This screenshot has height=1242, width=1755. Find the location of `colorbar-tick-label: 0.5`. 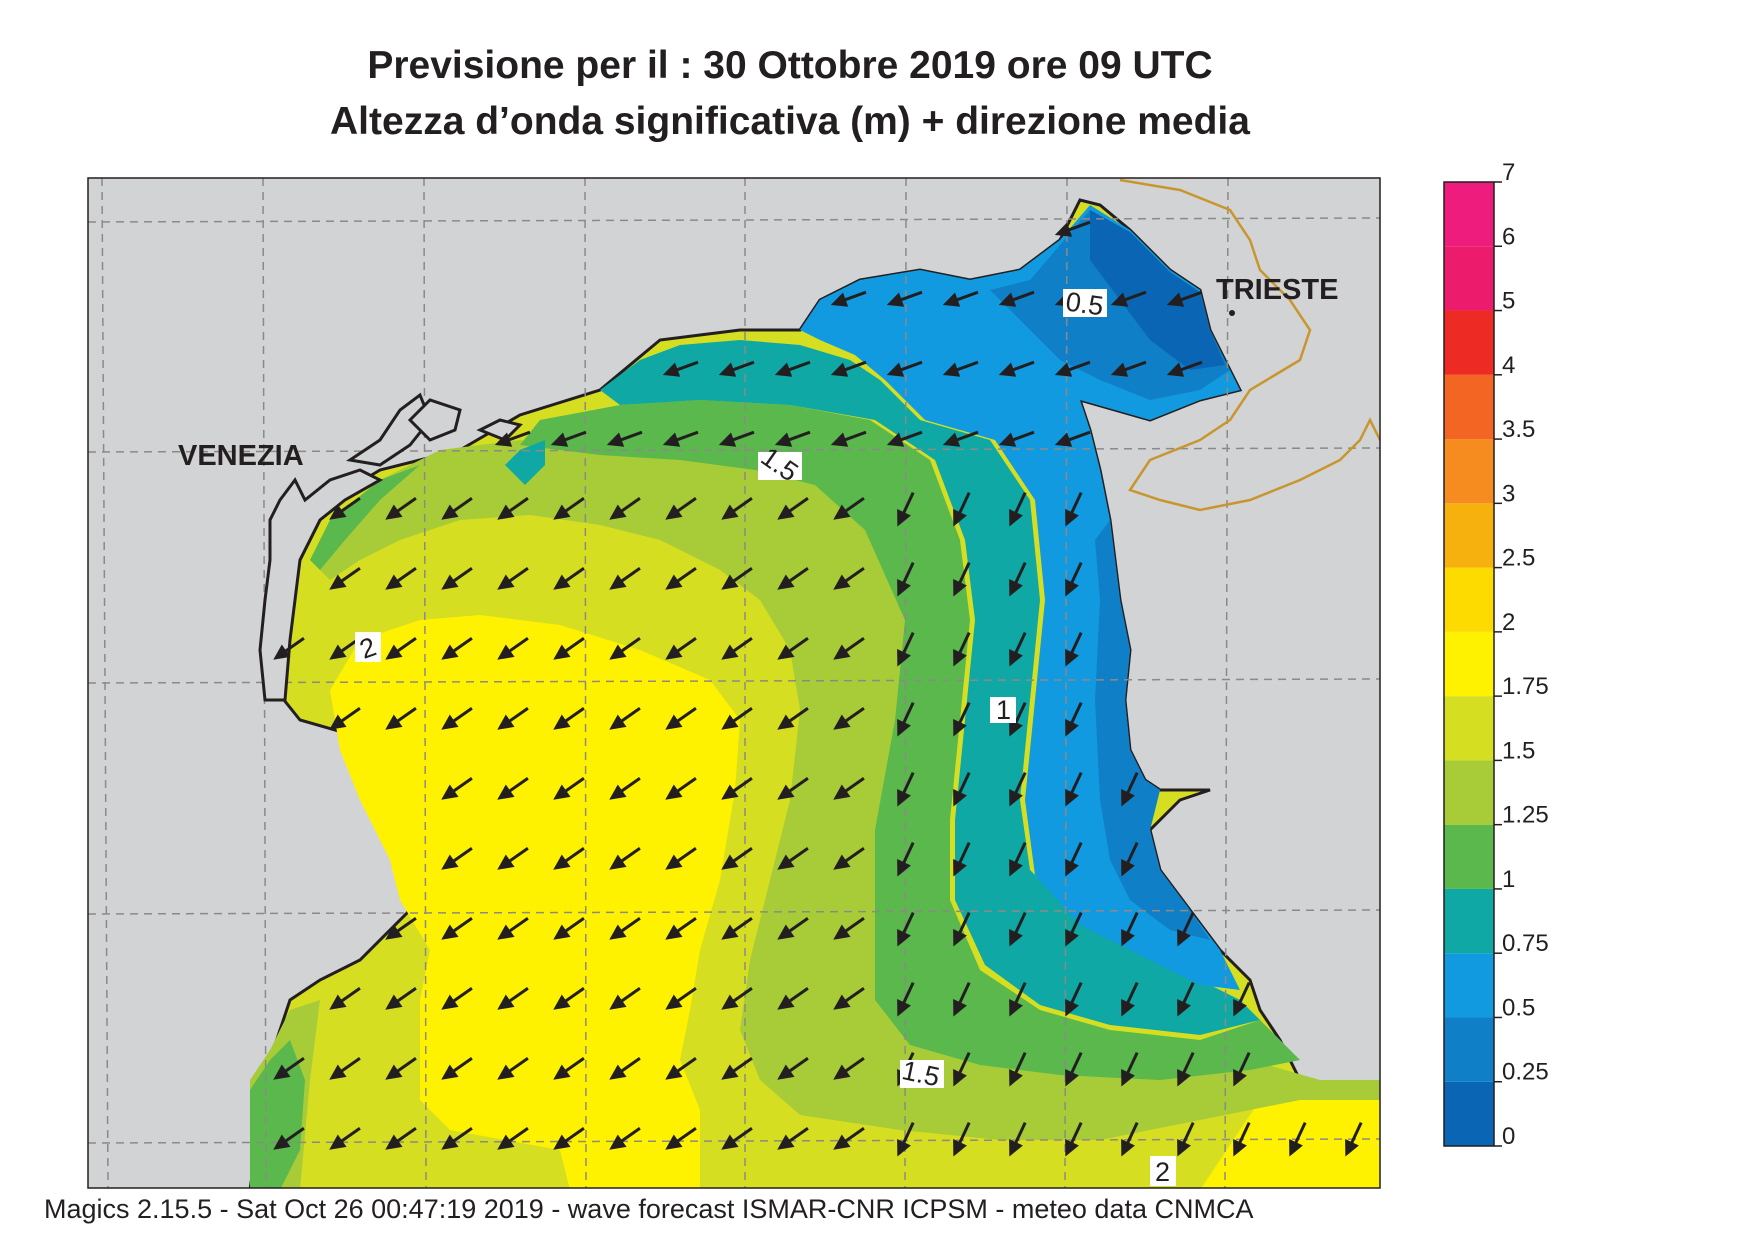

colorbar-tick-label: 0.5 is located at coordinates (1518, 1007).